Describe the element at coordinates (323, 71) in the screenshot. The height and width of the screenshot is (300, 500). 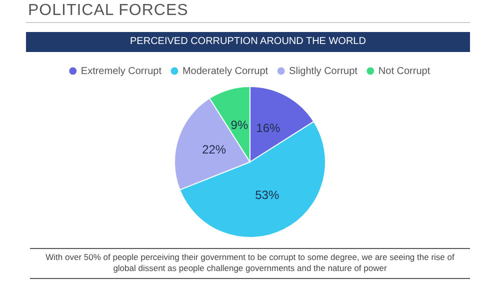
I see `legend-label: Slightly Corrupt` at that location.